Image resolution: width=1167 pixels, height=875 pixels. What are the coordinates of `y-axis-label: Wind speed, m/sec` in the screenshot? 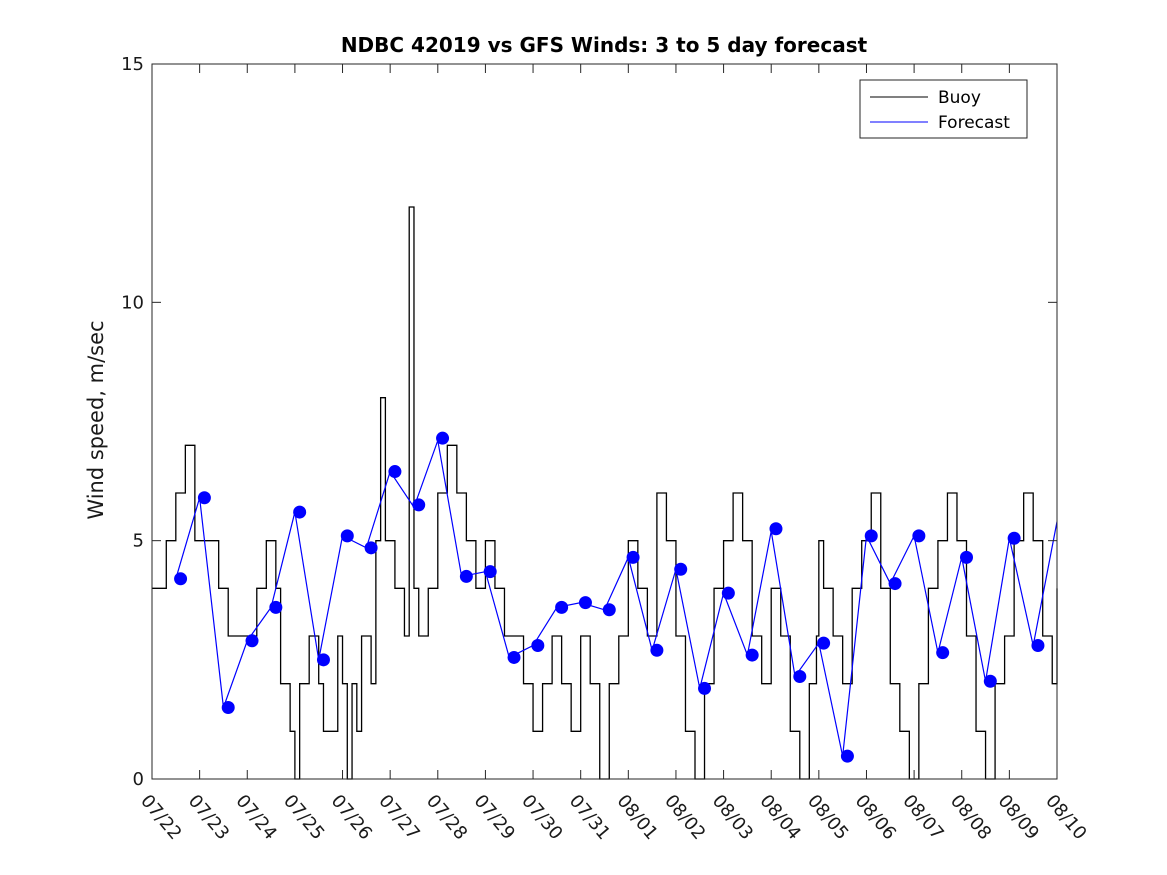 It's located at (96, 419).